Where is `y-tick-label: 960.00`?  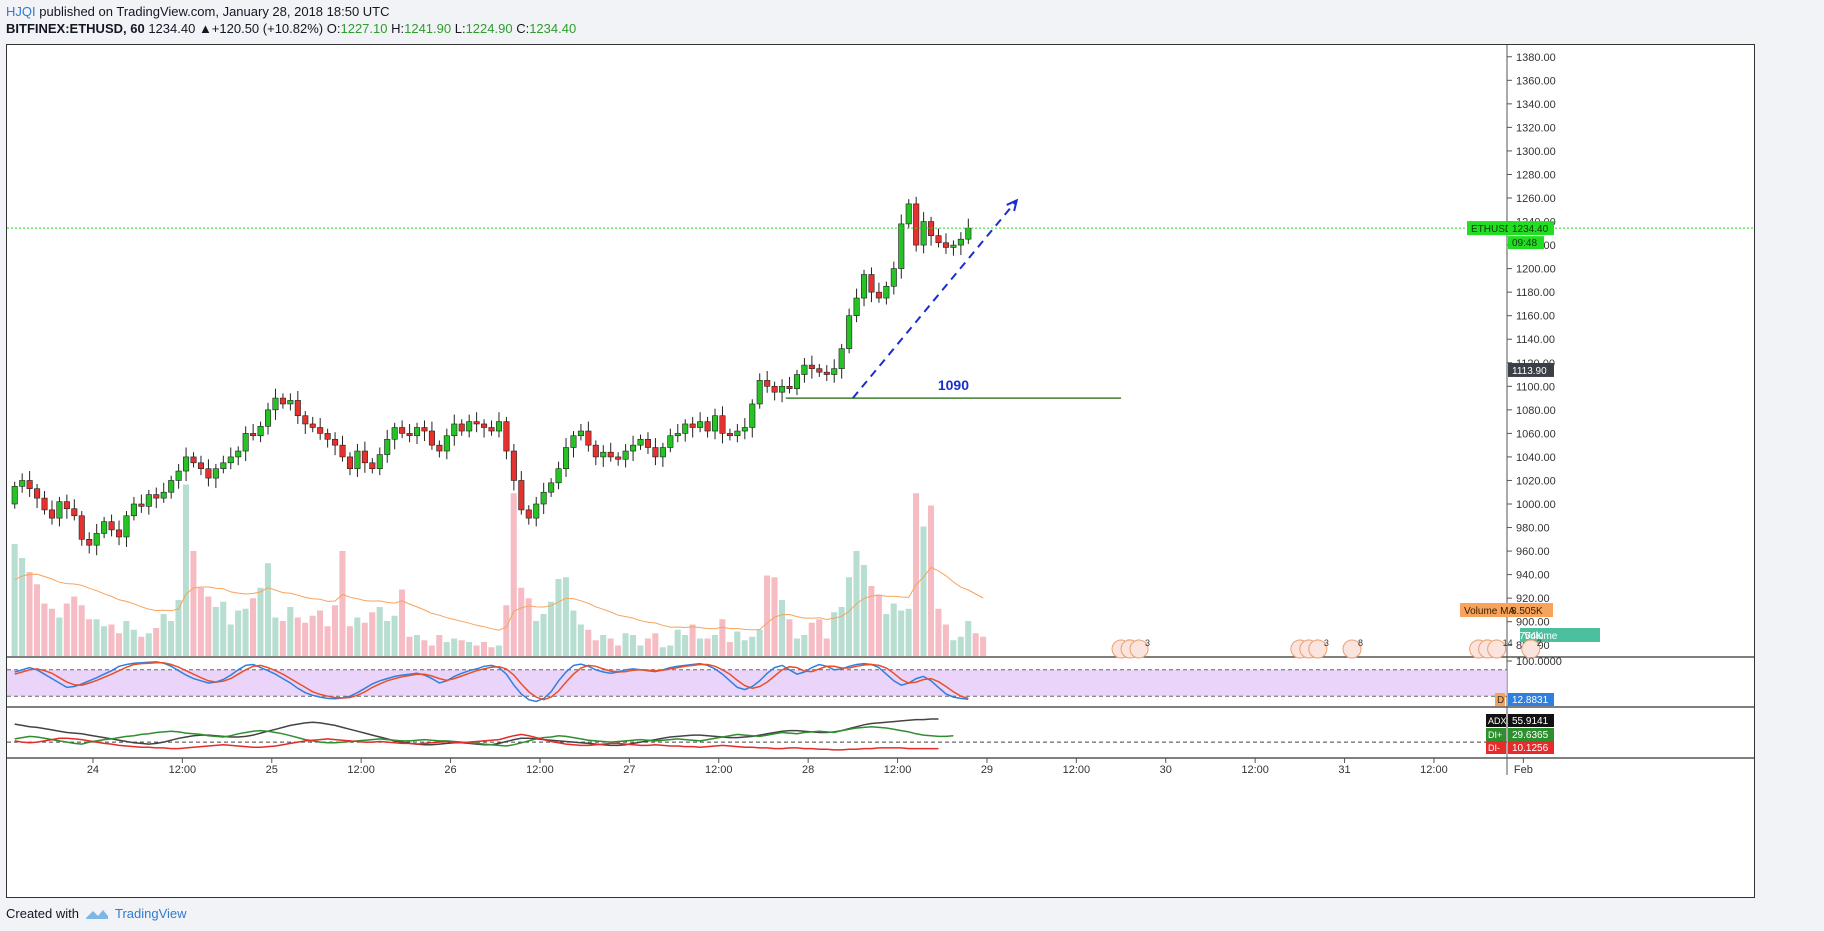
y-tick-label: 960.00 is located at coordinates (1533, 552).